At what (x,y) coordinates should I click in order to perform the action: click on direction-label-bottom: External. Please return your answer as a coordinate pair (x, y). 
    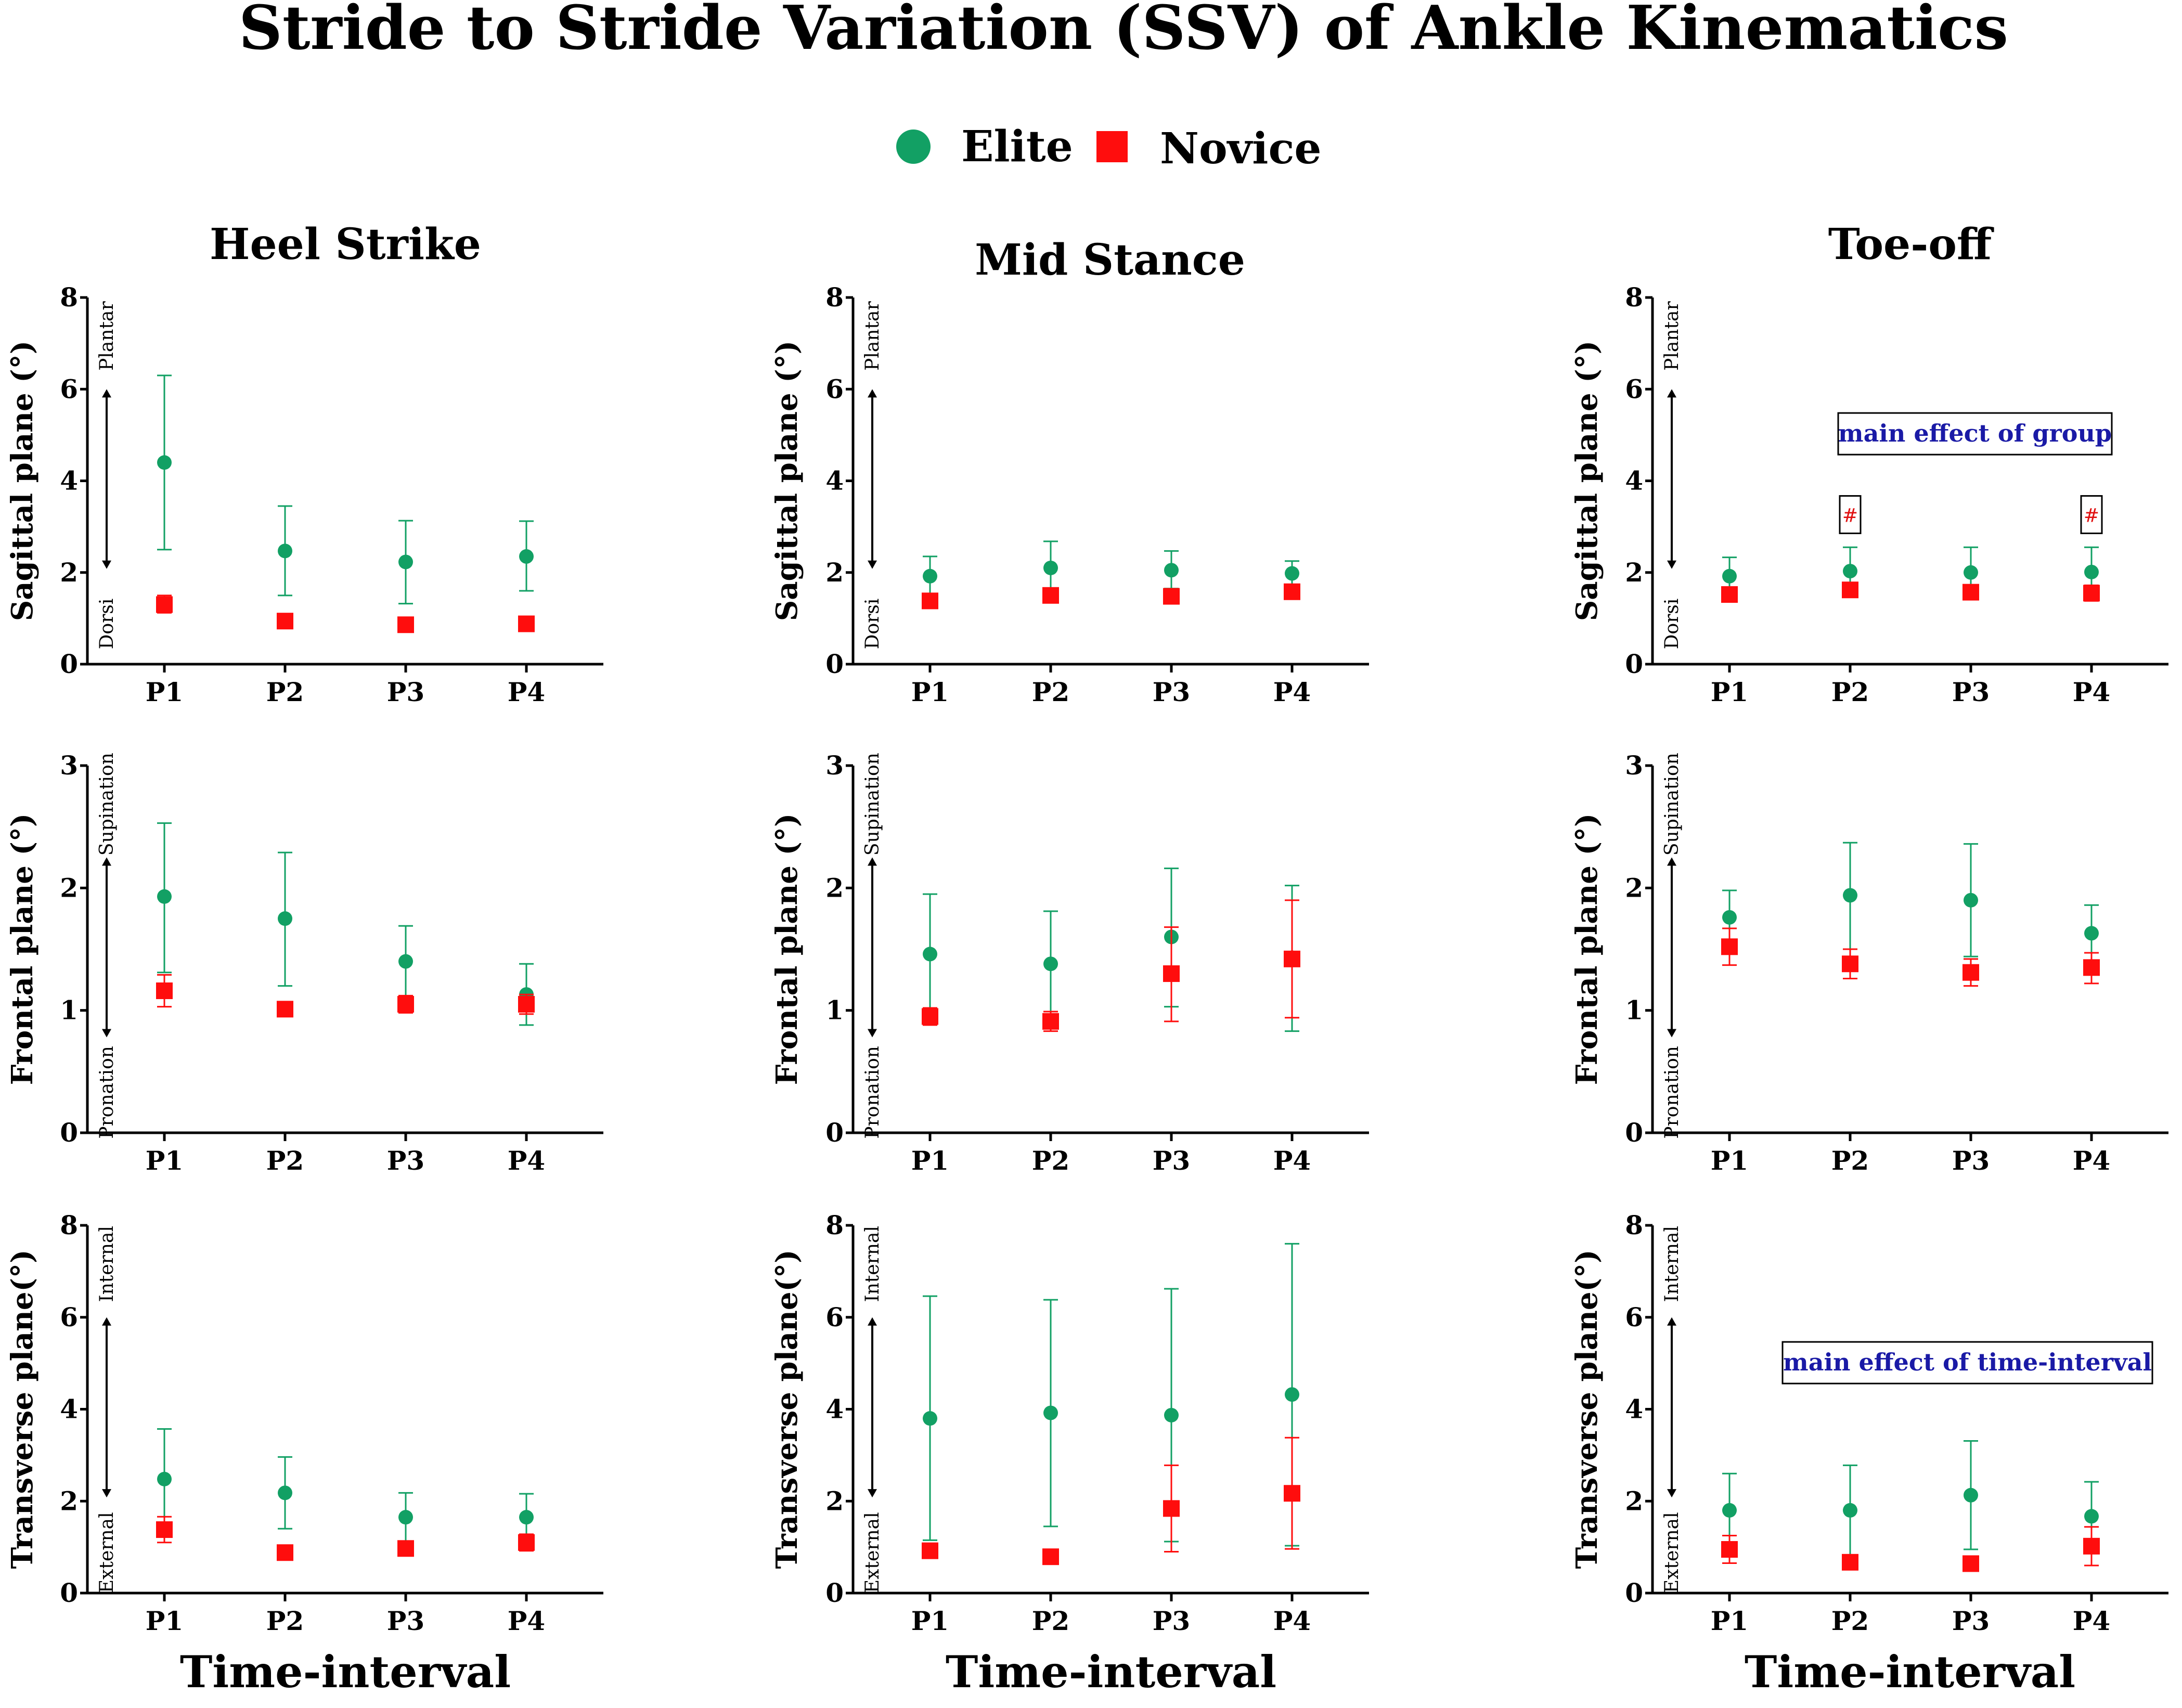
    Looking at the image, I should click on (107, 1552).